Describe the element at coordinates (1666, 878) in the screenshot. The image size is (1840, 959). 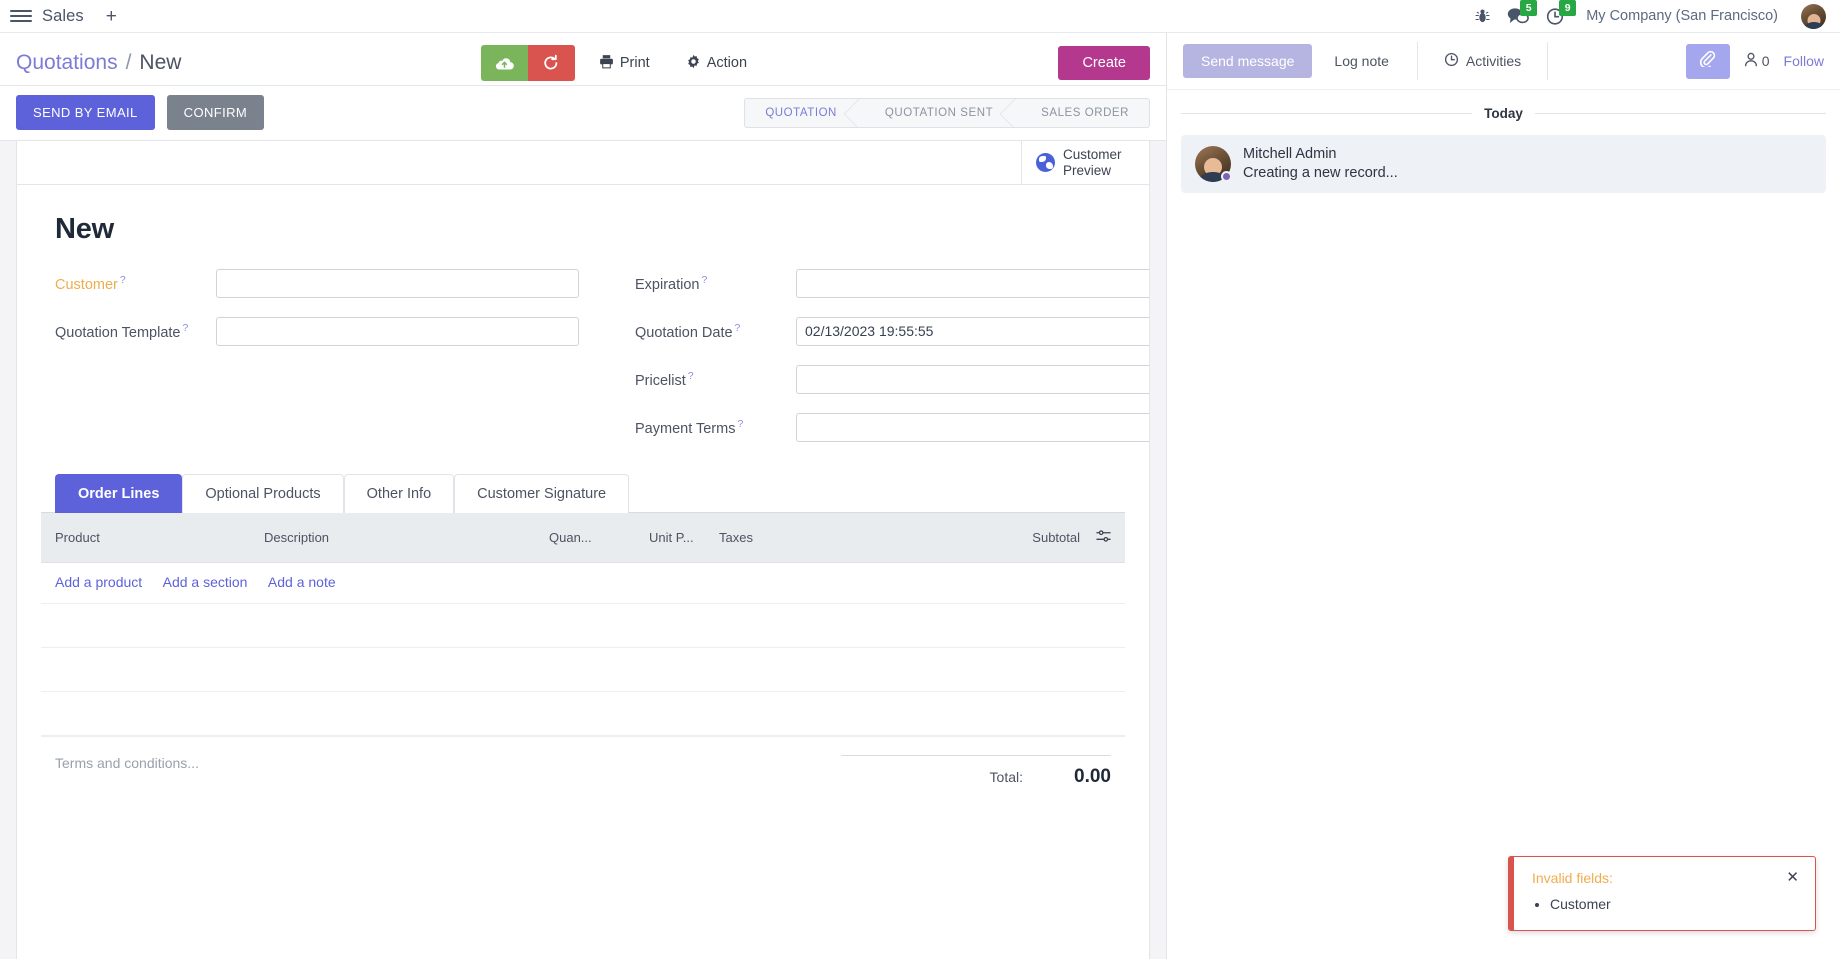
I see `notification-header: Invalid fields: ✕` at that location.